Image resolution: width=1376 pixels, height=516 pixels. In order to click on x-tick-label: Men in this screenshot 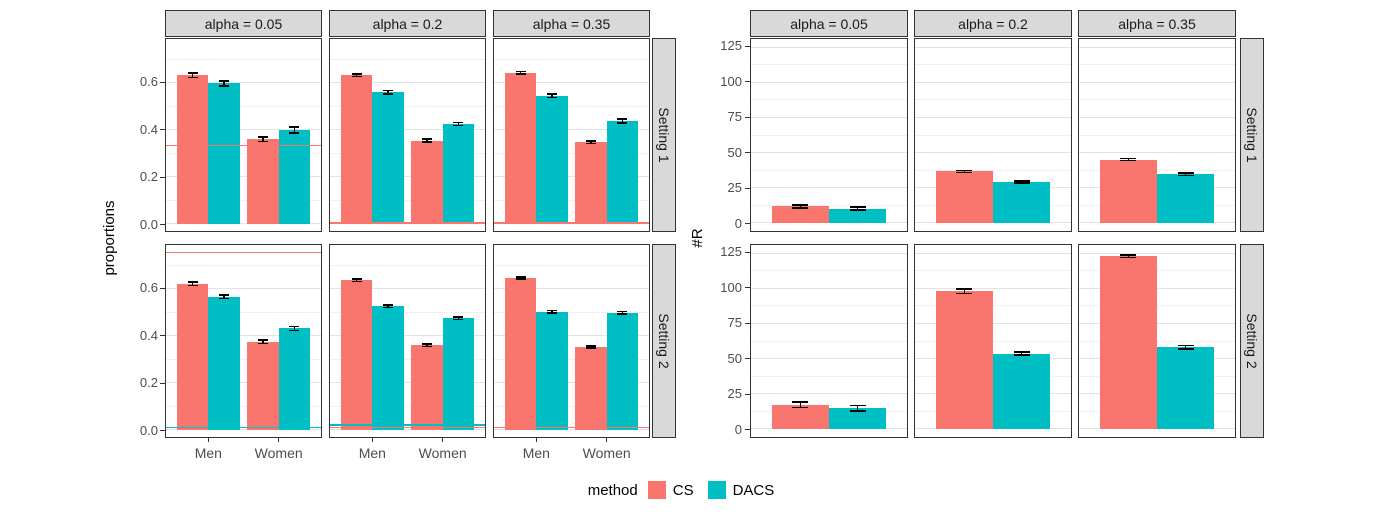, I will do `click(208, 453)`.